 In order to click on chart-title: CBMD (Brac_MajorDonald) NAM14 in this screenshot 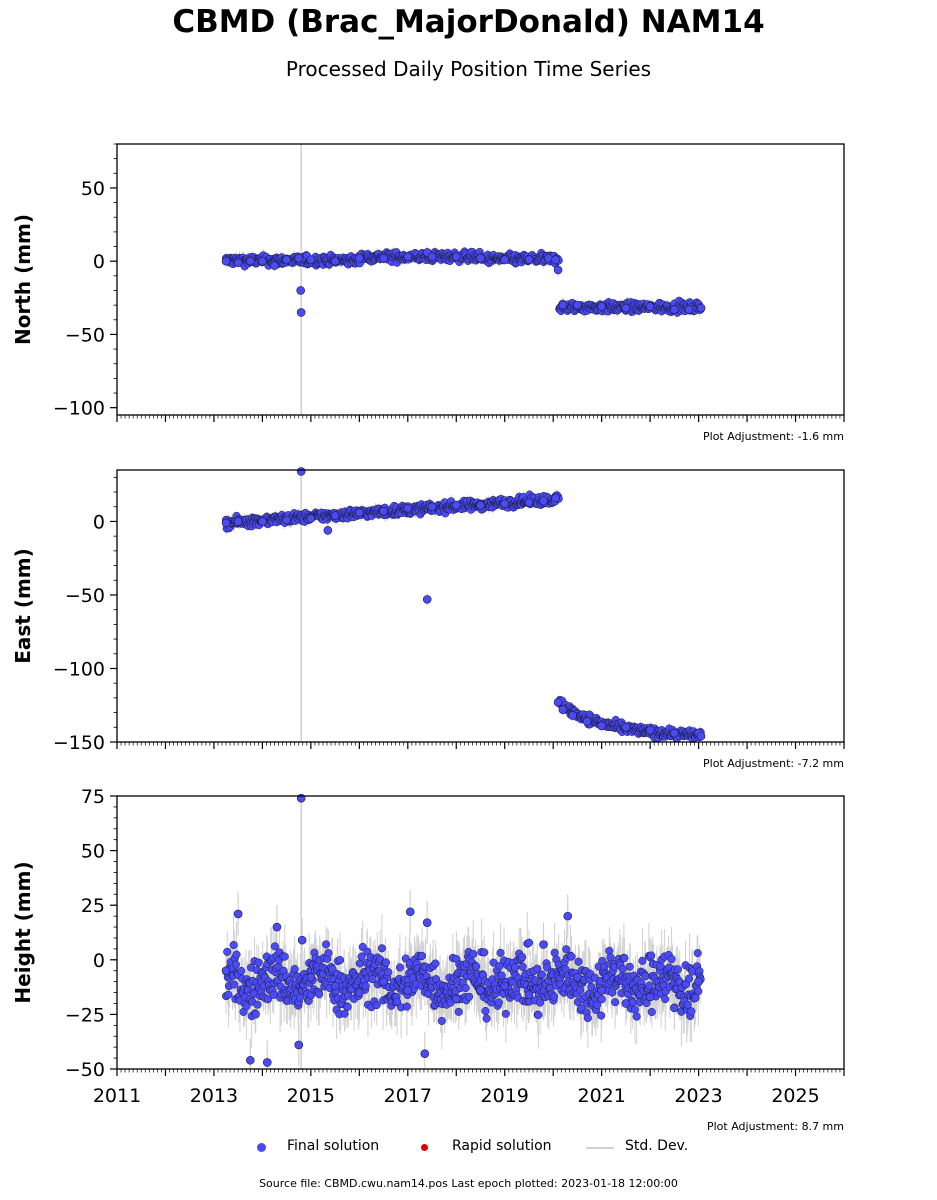, I will do `click(468, 22)`.